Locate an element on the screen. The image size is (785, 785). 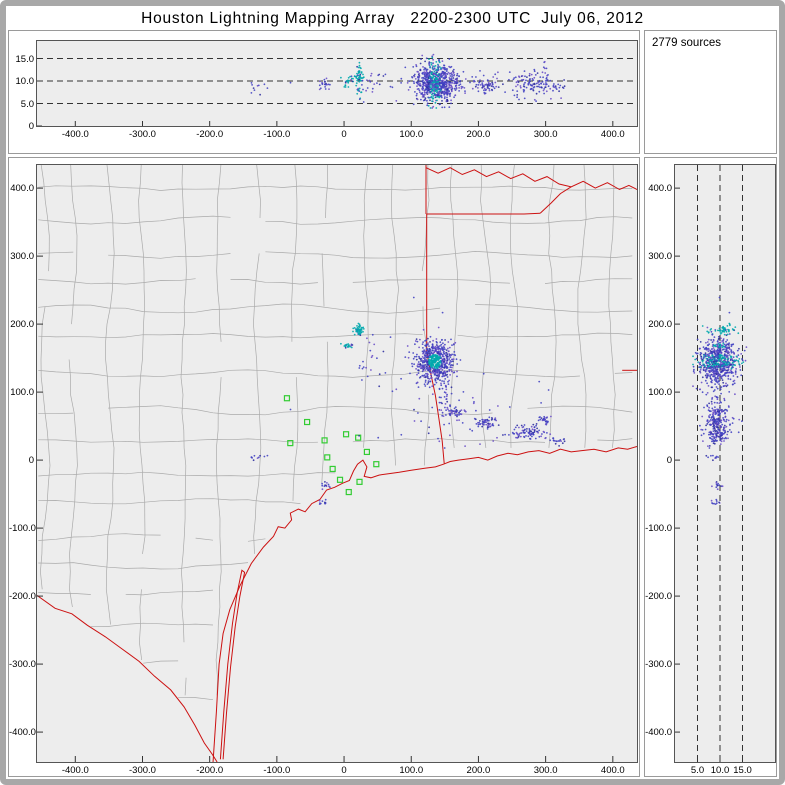
source-count-label: 2779 sources is located at coordinates (687, 43).